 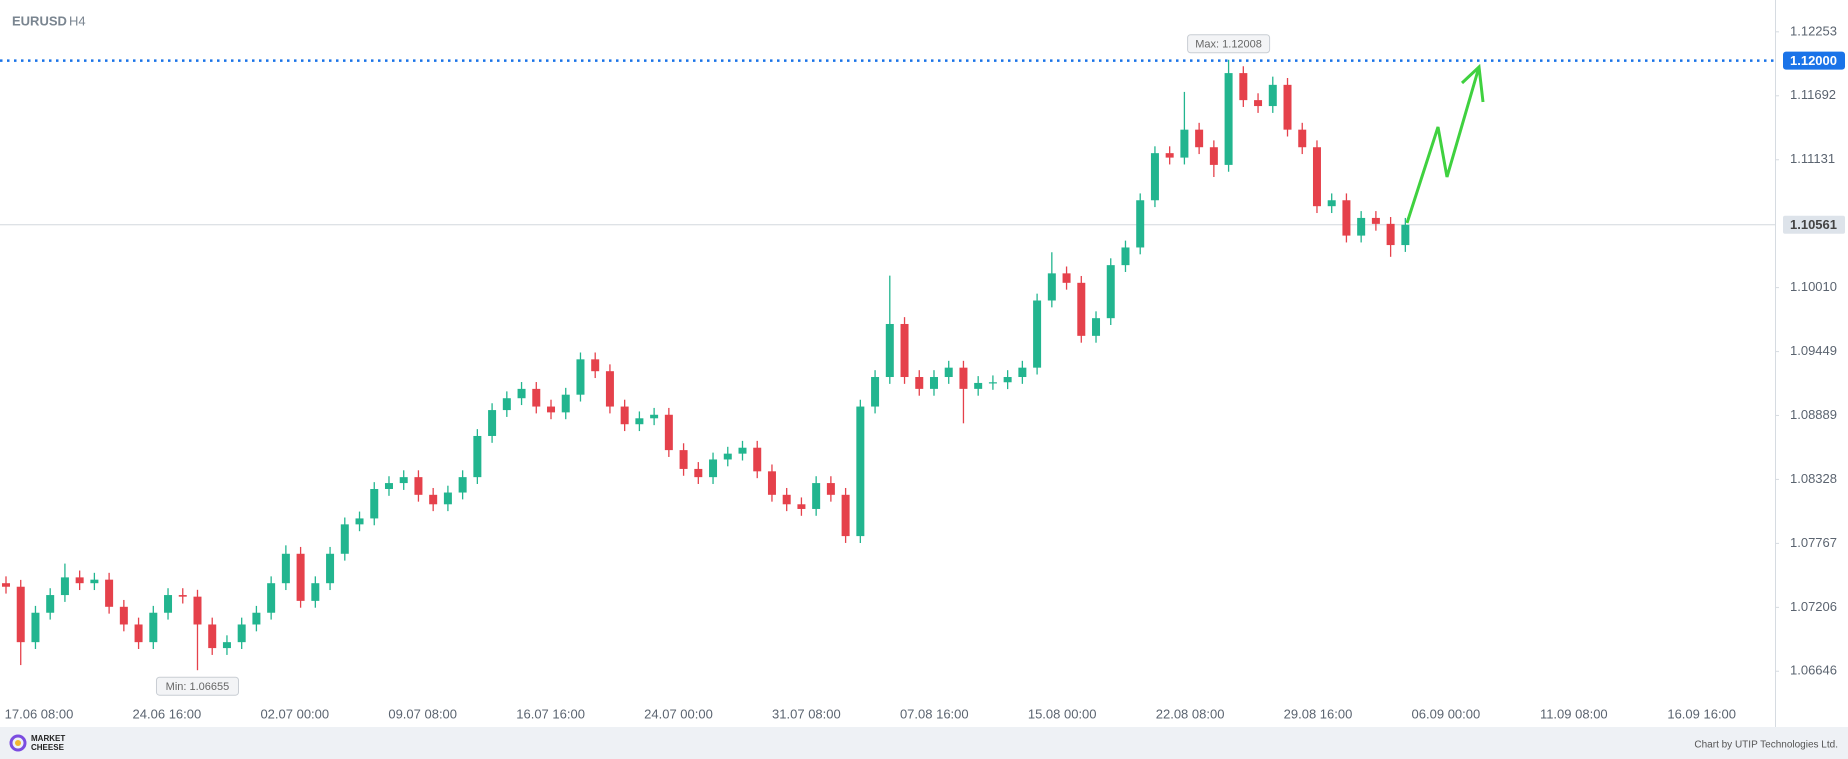 What do you see at coordinates (1813, 414) in the screenshot?
I see `y-tick-label: 1.08889` at bounding box center [1813, 414].